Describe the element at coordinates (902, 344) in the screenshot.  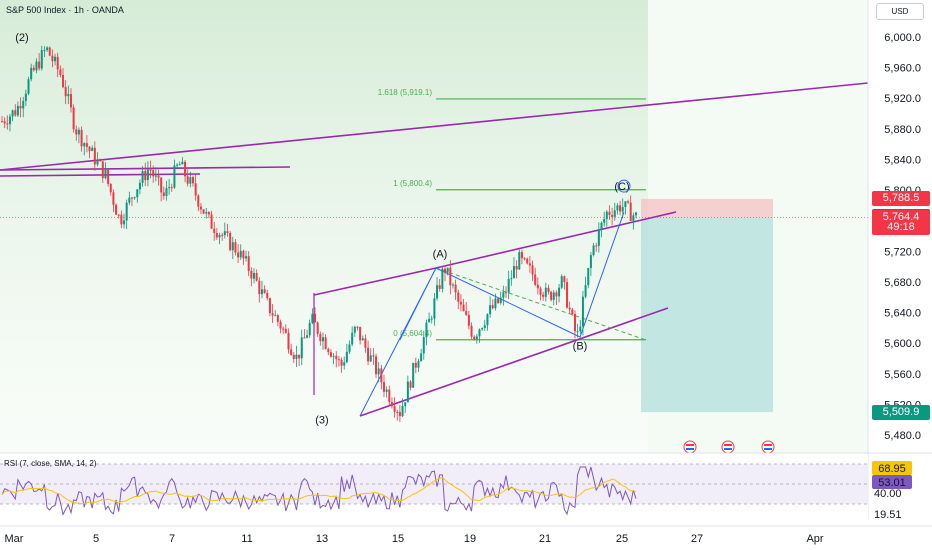
I see `price-axis-label: 5,600.0` at that location.